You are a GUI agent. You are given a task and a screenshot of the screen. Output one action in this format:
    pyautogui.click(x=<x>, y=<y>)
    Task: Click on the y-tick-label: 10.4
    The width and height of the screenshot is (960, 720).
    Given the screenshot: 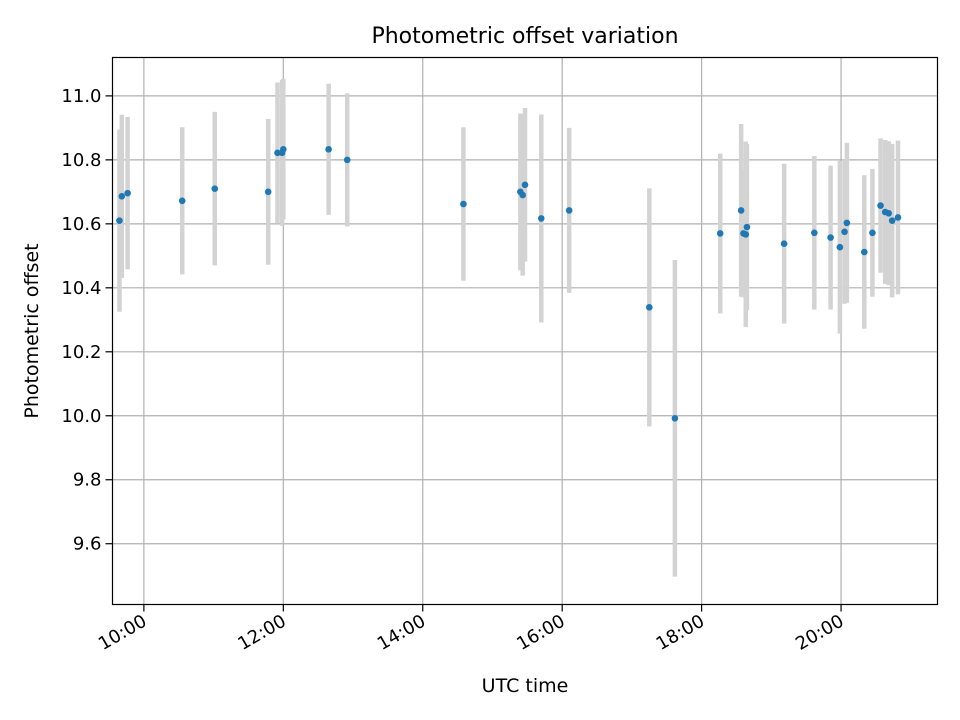 What is the action you would take?
    pyautogui.click(x=81, y=288)
    